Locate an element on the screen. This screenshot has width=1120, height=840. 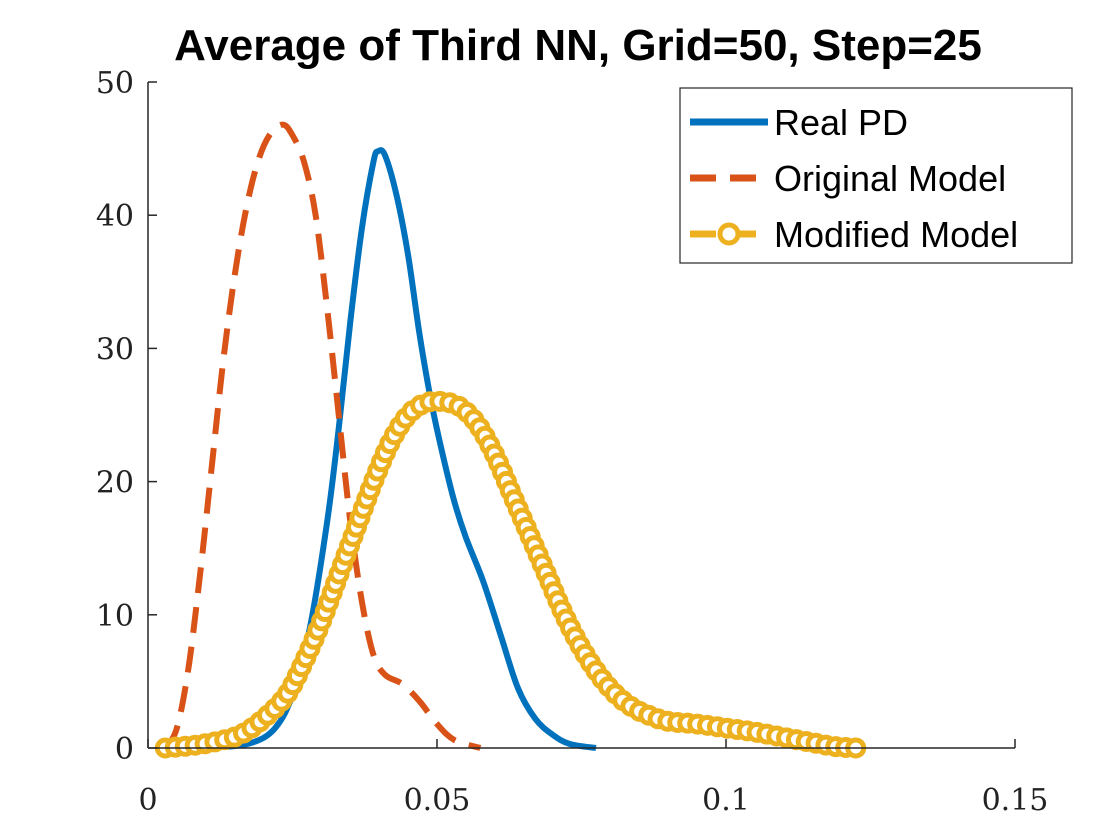
x-tick-label: 0 is located at coordinates (147, 800).